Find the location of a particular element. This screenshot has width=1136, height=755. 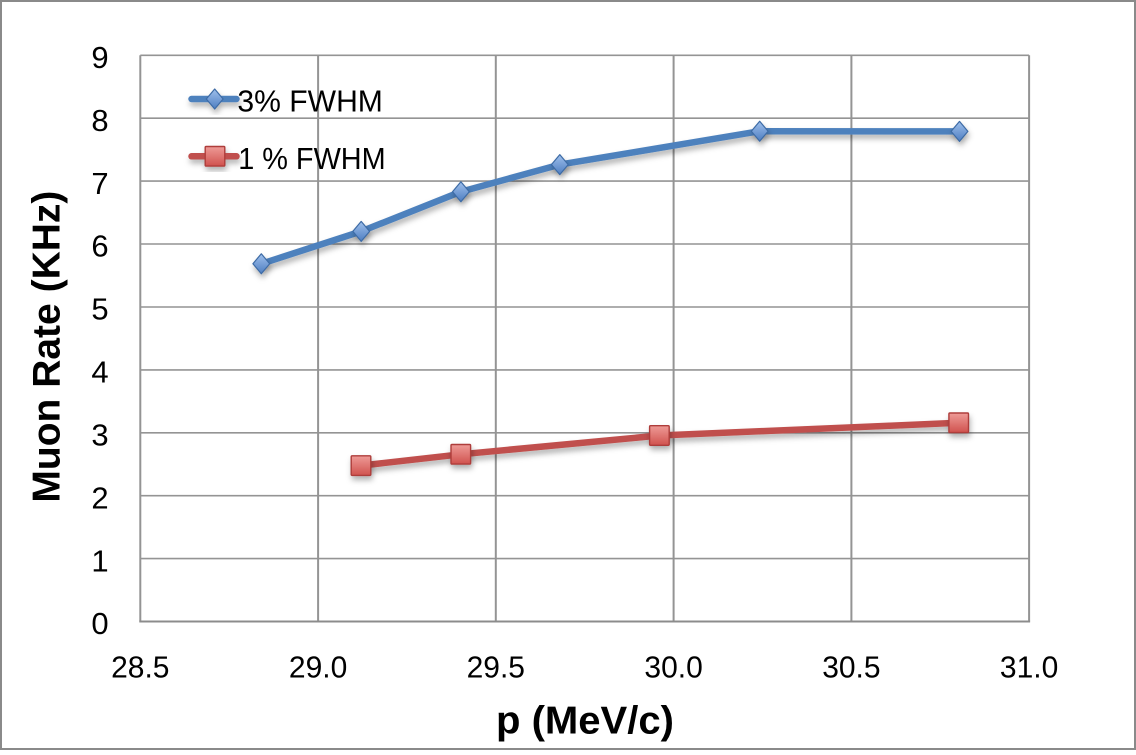

svg-text: 6 is located at coordinates (99, 246).